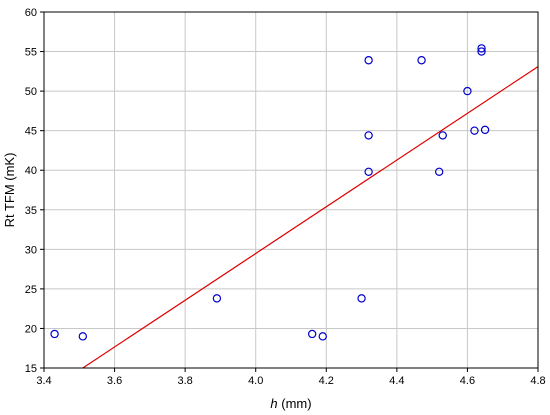  Describe the element at coordinates (9, 190) in the screenshot. I see `y-axis-title: Rt TFM (mK)` at that location.